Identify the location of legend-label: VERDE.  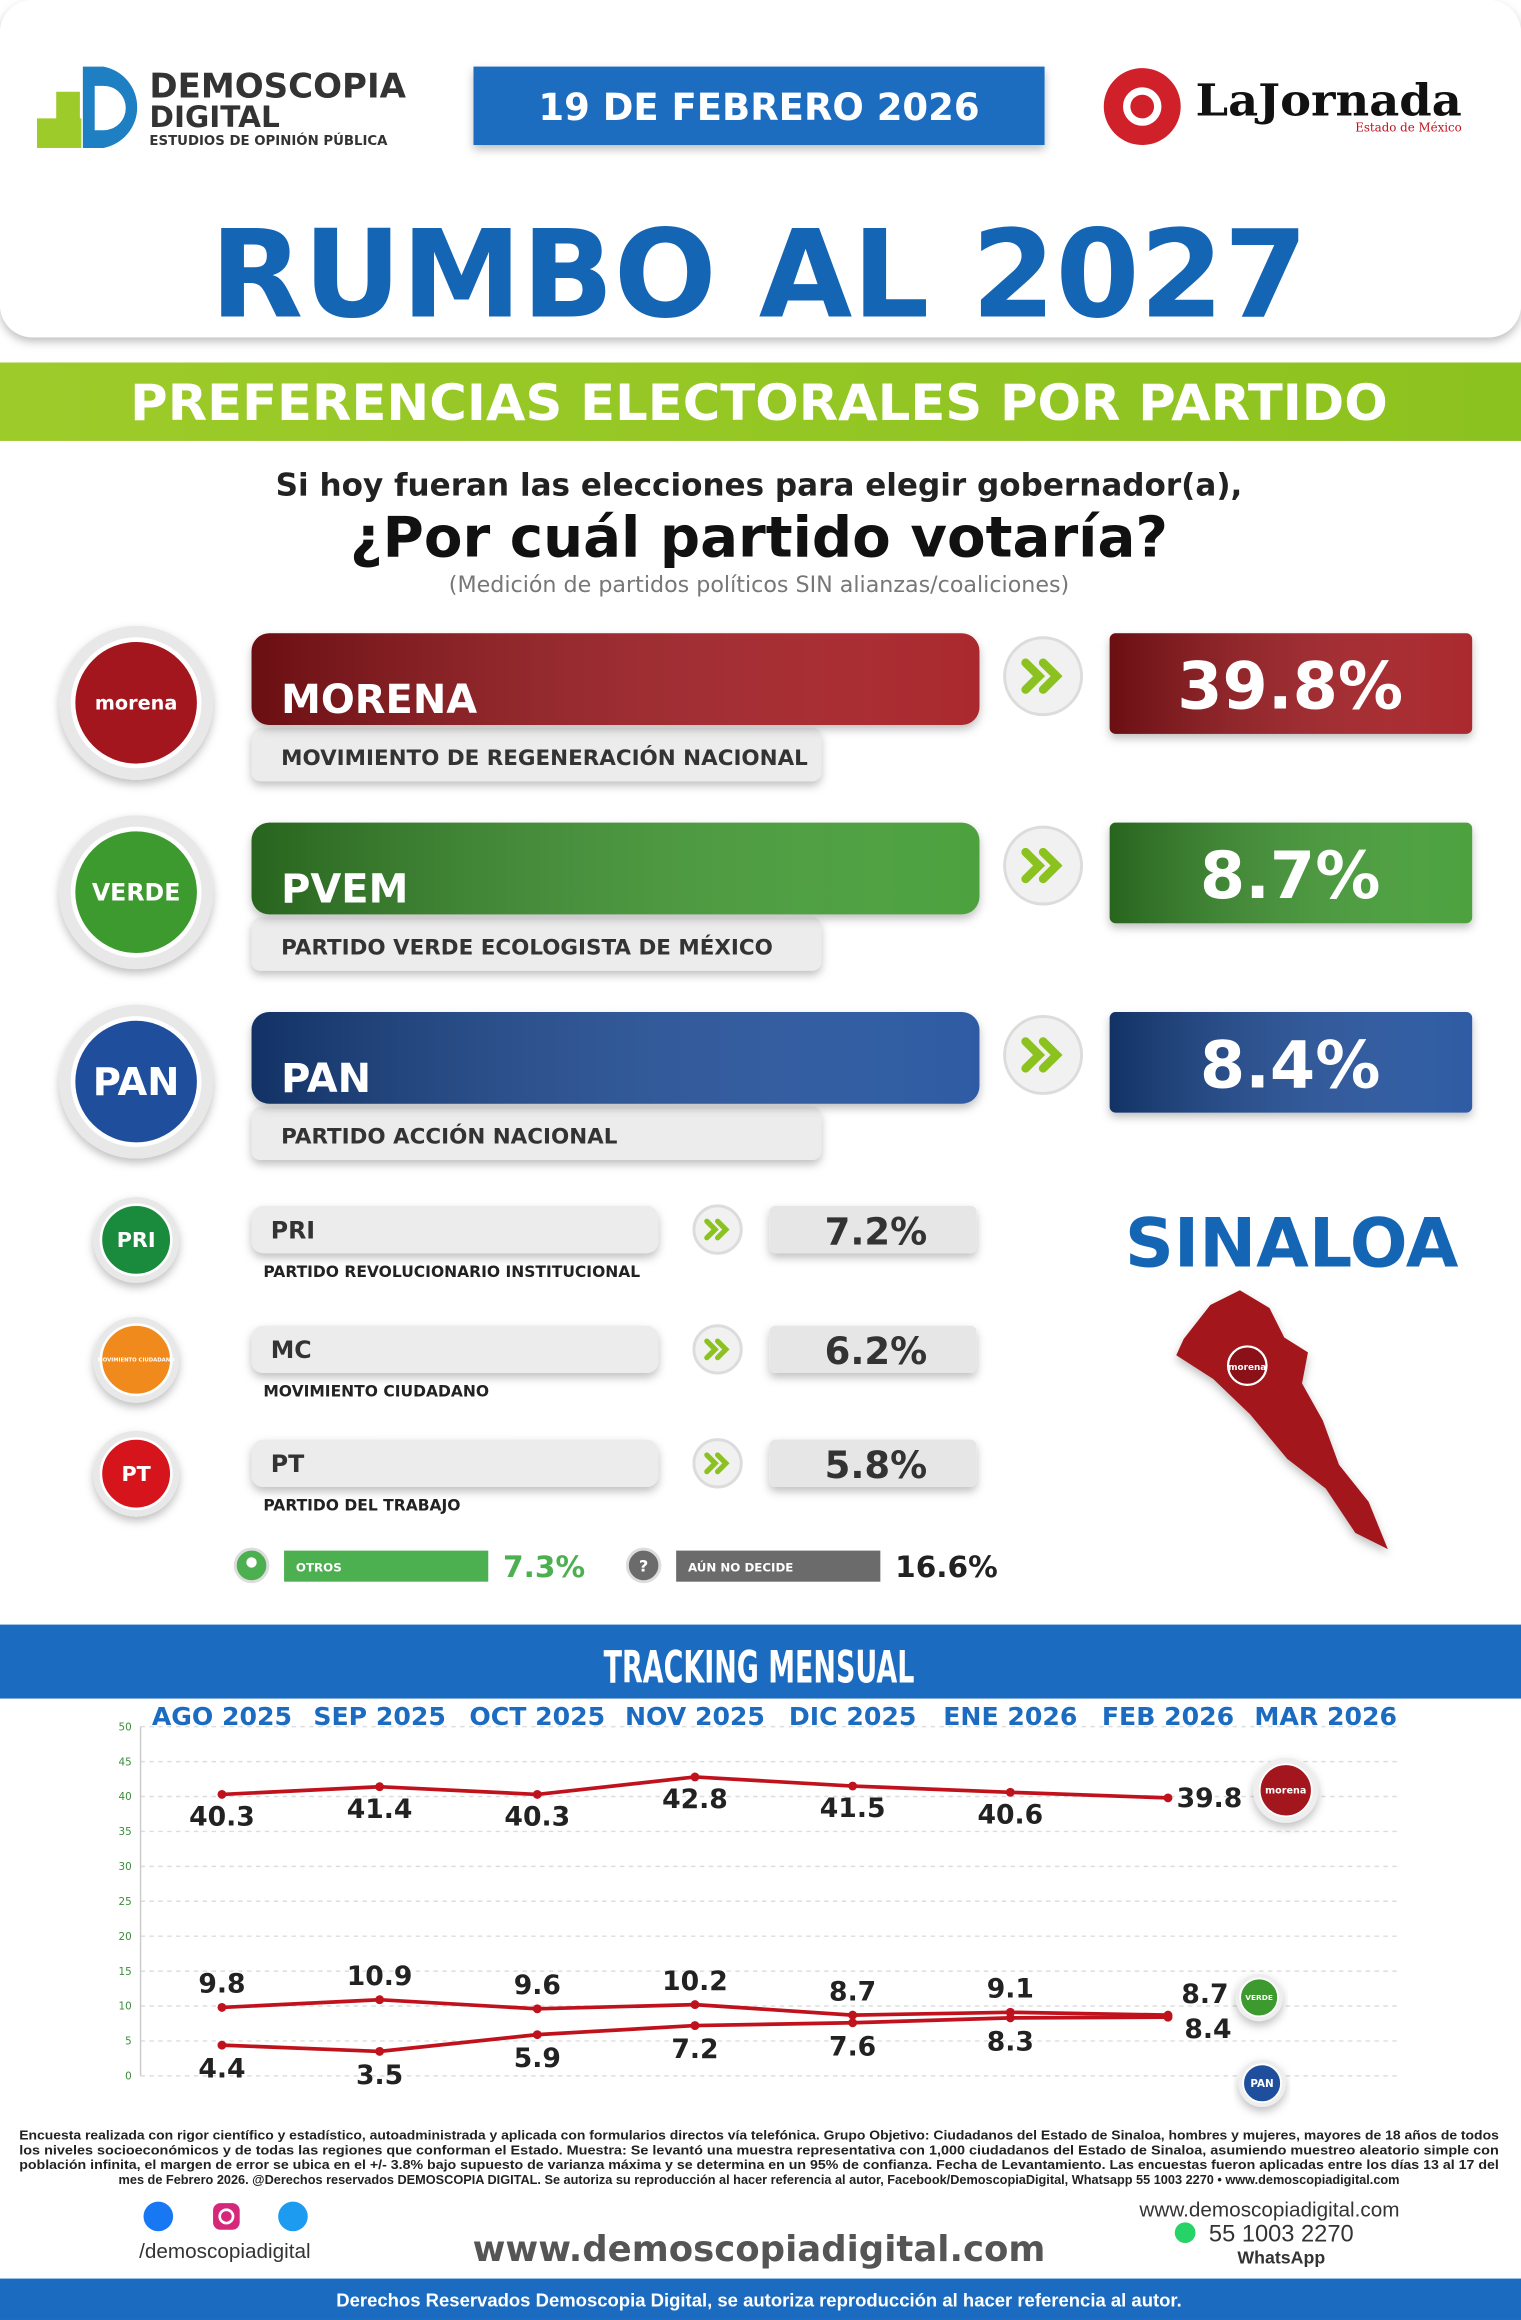
(1259, 1997).